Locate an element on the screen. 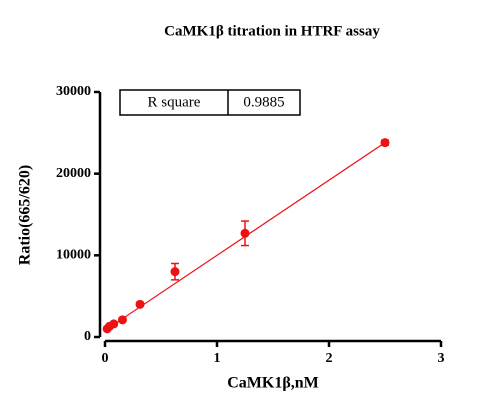  annotation-label: R square is located at coordinates (174, 102).